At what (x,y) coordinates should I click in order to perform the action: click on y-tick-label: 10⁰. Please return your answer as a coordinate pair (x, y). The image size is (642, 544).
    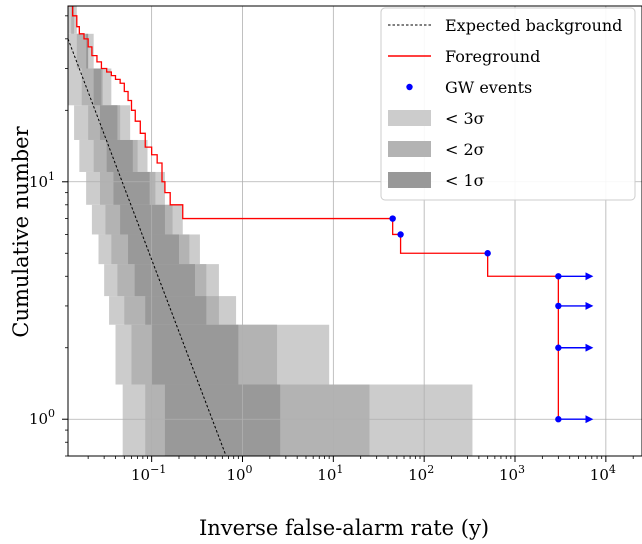
    Looking at the image, I should click on (42, 417).